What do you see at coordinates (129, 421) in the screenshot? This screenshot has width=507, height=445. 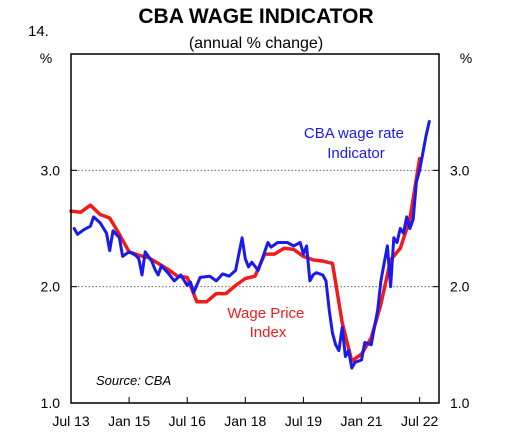 I see `x-tick-label-1: Jan 15` at bounding box center [129, 421].